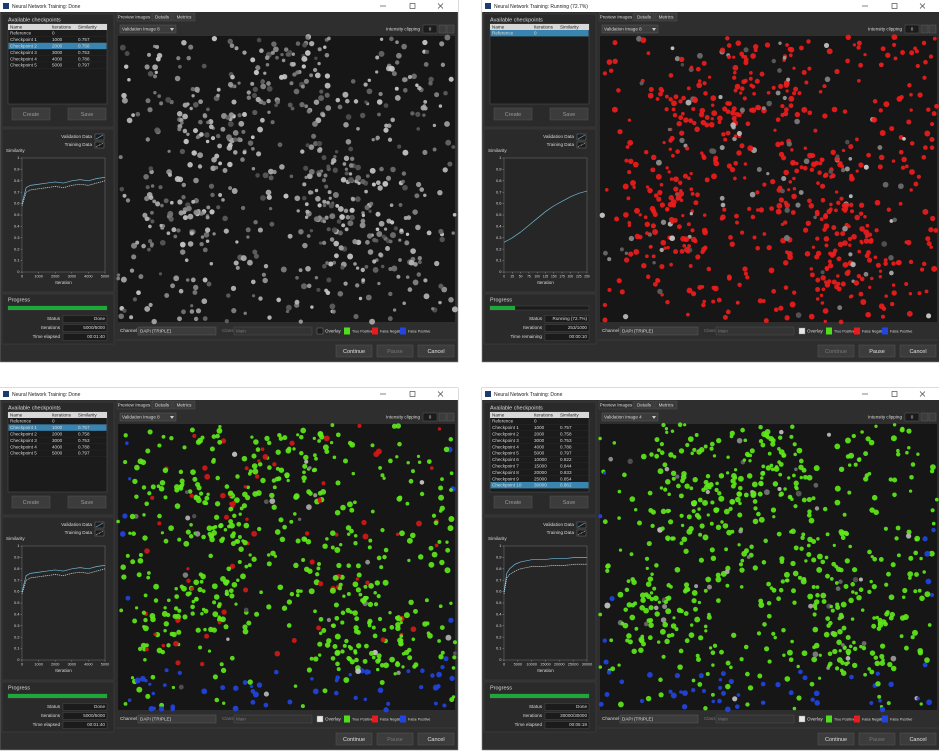  I want to click on table-cell: Checkpoint 9, so click(505, 478).